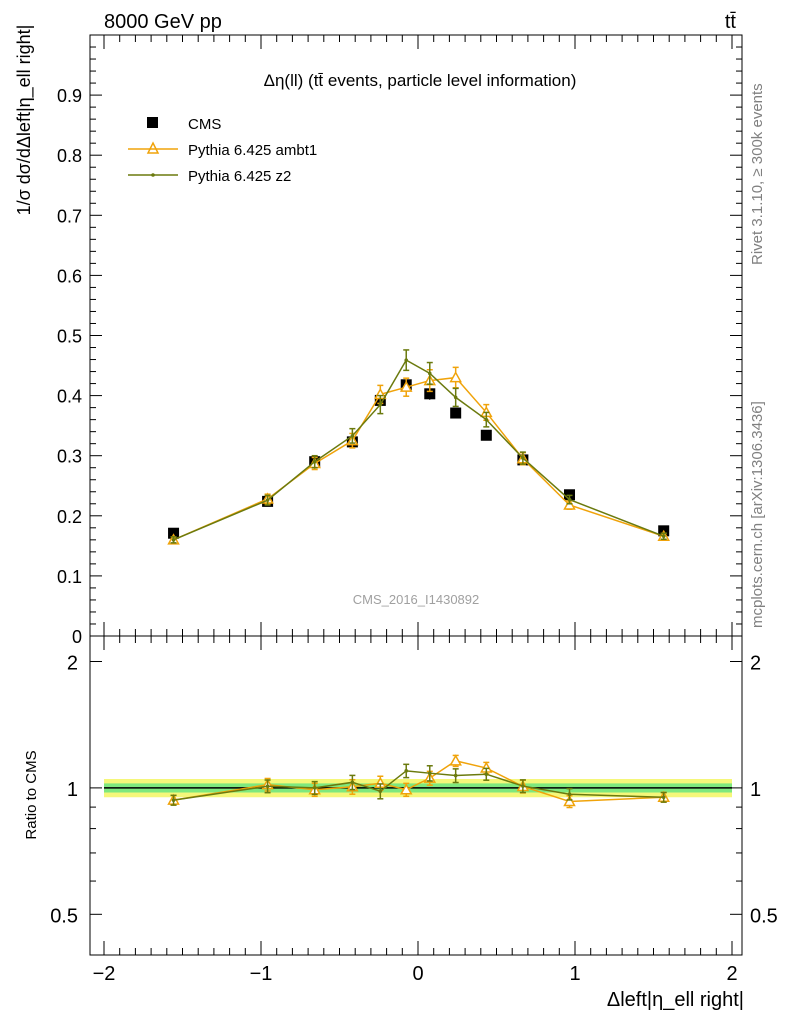 The width and height of the screenshot is (786, 1024). What do you see at coordinates (163, 22) in the screenshot?
I see `header-beam-label: 8000 GeV pp` at bounding box center [163, 22].